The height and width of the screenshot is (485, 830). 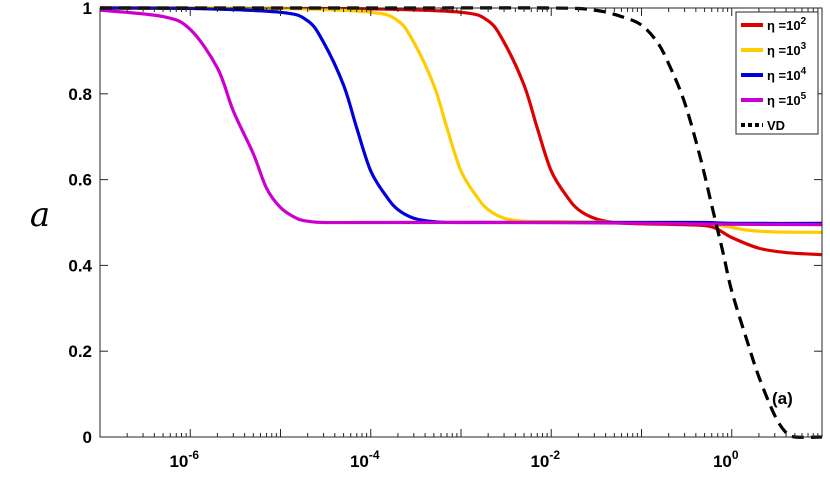 I want to click on legend-label: η =105, so click(x=787, y=99).